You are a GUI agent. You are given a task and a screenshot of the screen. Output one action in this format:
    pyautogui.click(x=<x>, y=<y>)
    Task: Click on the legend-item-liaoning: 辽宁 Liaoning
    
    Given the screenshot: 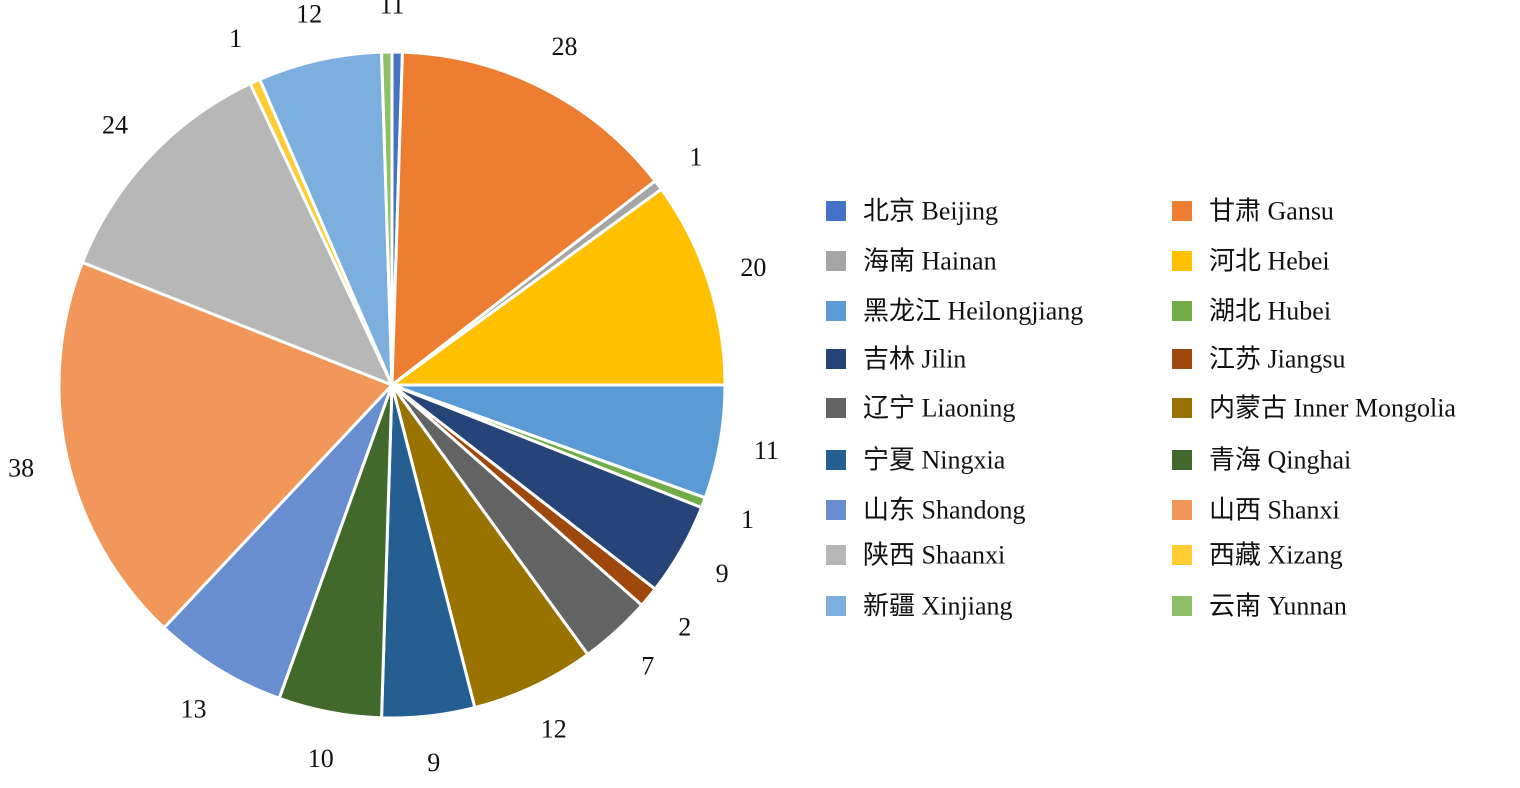 What is the action you would take?
    pyautogui.click(x=920, y=408)
    